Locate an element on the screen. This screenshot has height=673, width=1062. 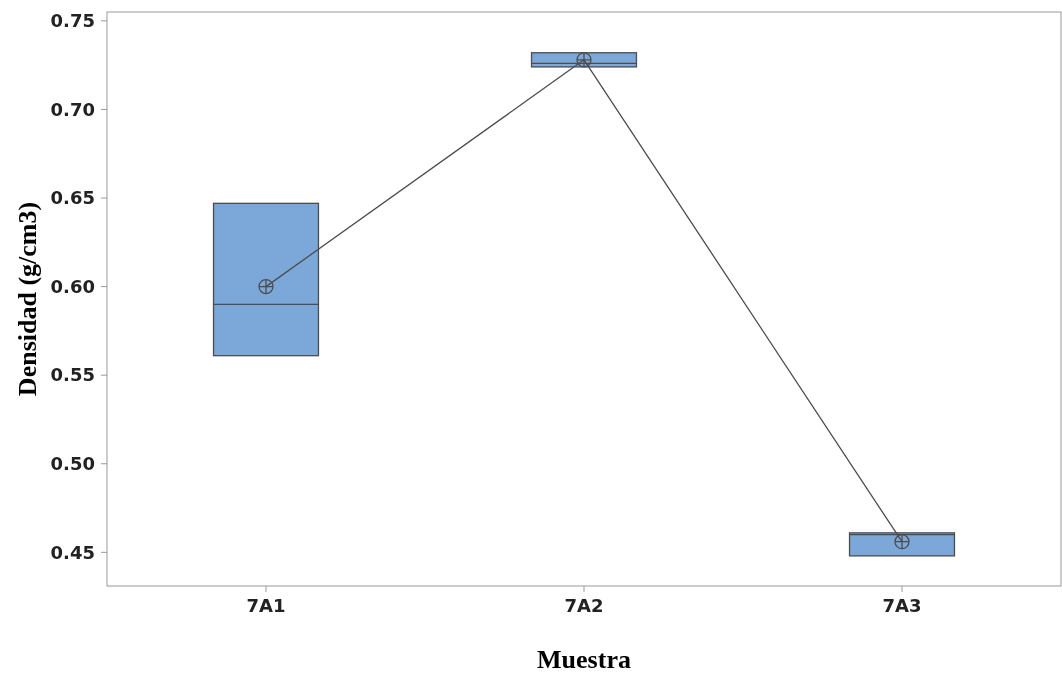
y-tick-label: 0.55 is located at coordinates (72, 375).